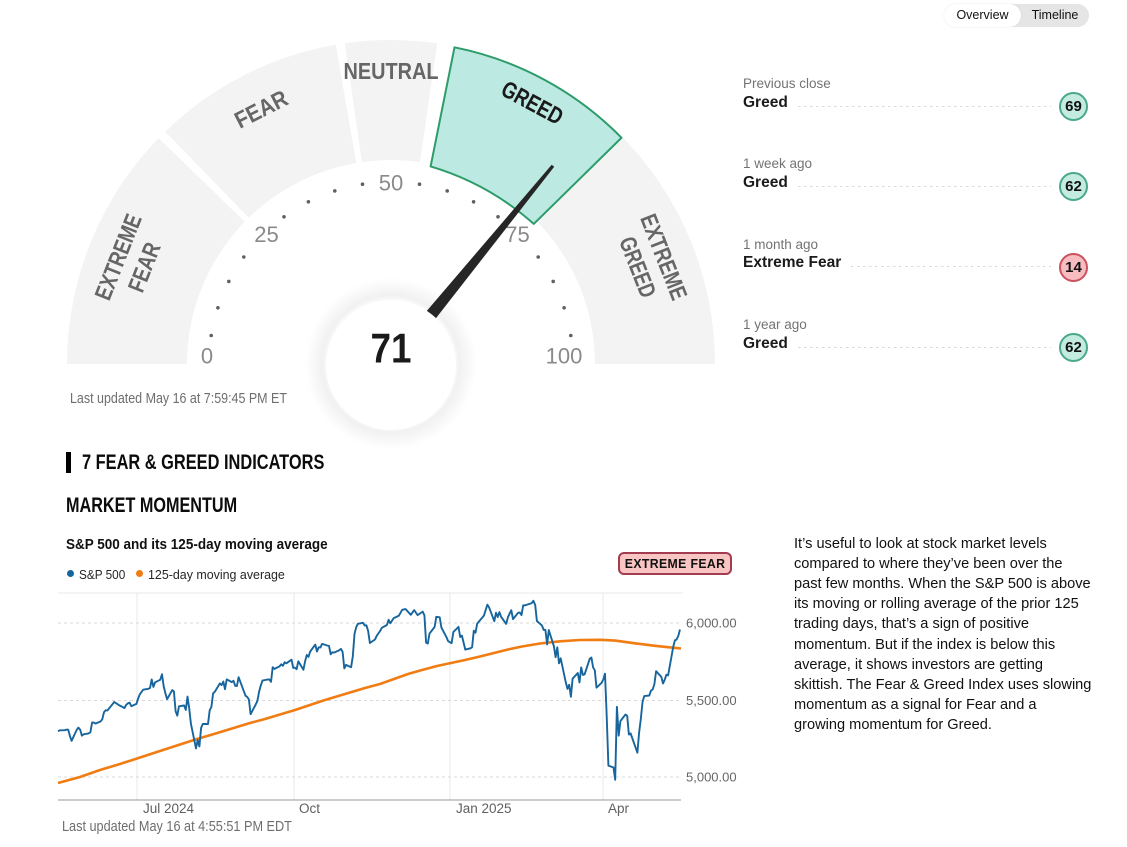  I want to click on svg-text: Jan 2025, so click(484, 808).